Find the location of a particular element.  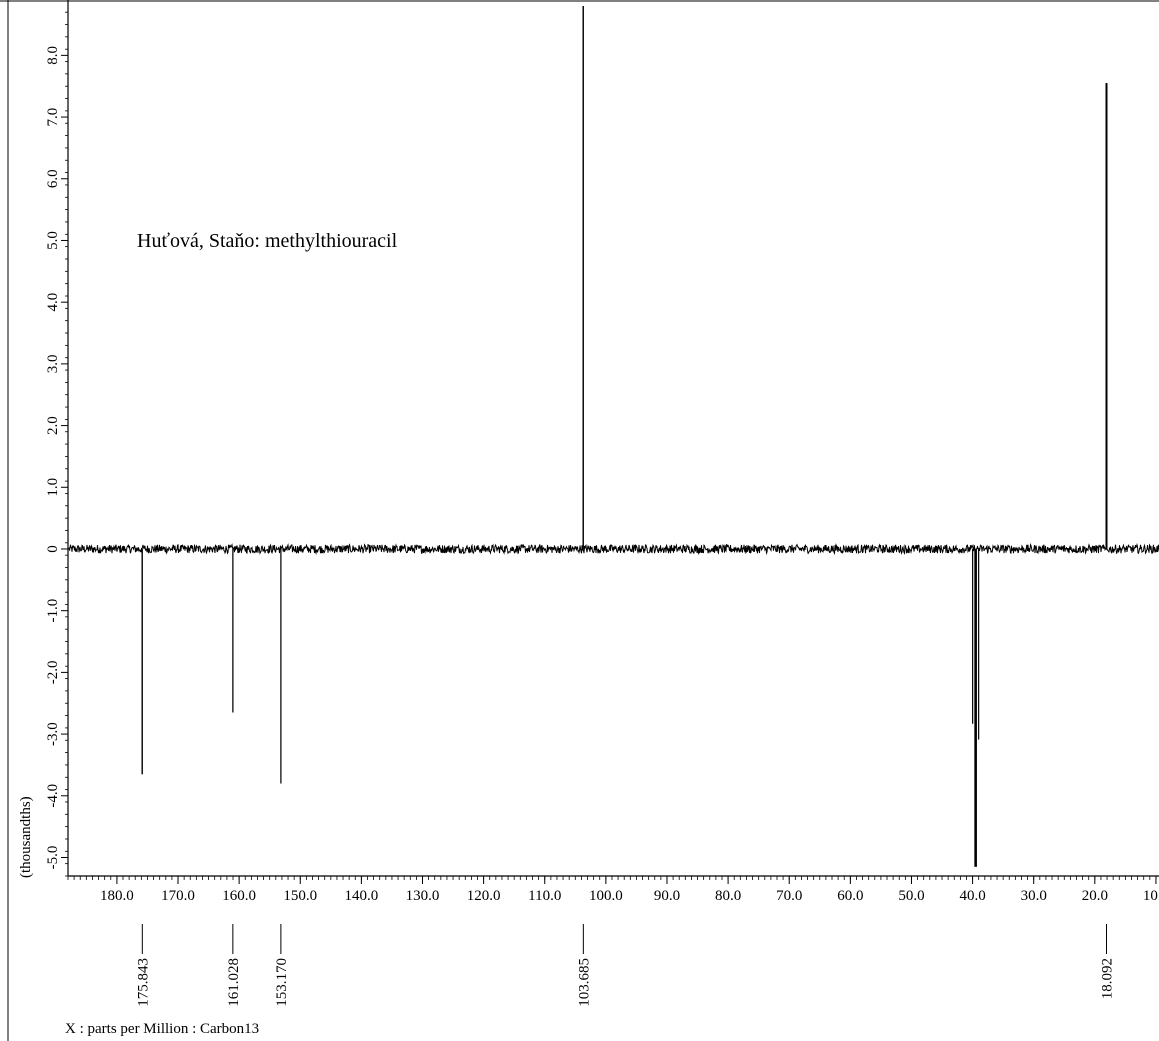

peak-label: 153.170 is located at coordinates (282, 982).